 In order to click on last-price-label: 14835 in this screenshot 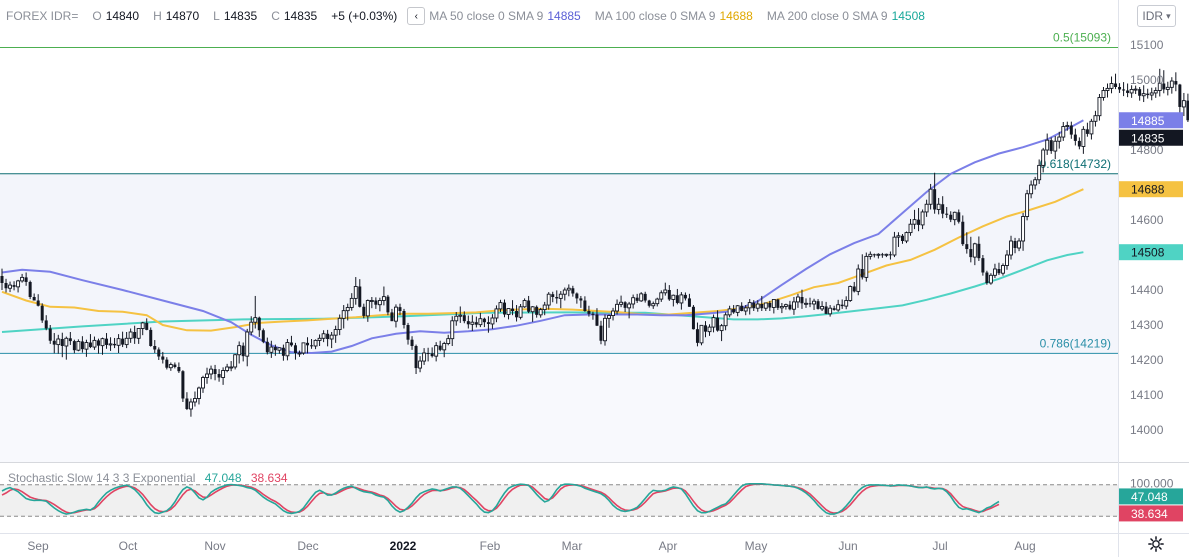, I will do `click(1148, 138)`.